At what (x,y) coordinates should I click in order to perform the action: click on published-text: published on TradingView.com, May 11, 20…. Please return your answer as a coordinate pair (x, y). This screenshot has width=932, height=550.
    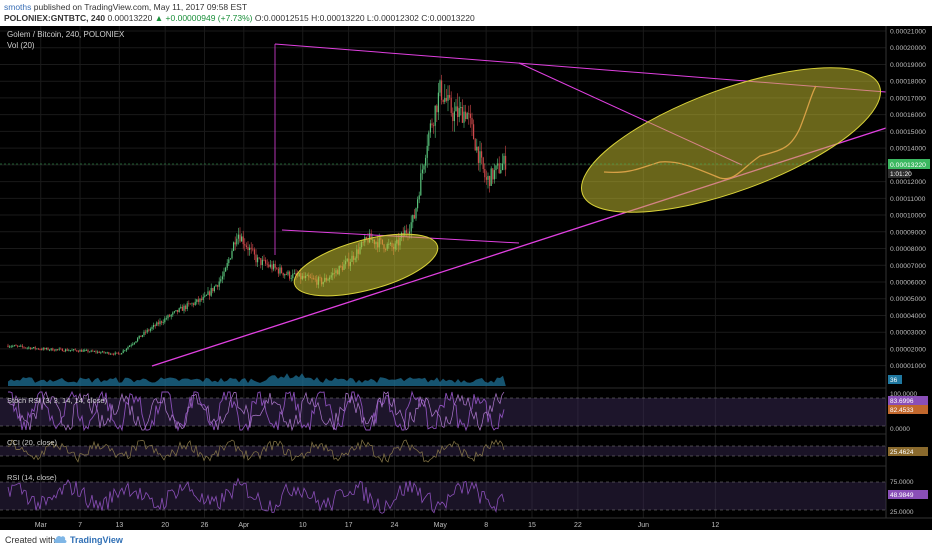
    Looking at the image, I should click on (140, 7).